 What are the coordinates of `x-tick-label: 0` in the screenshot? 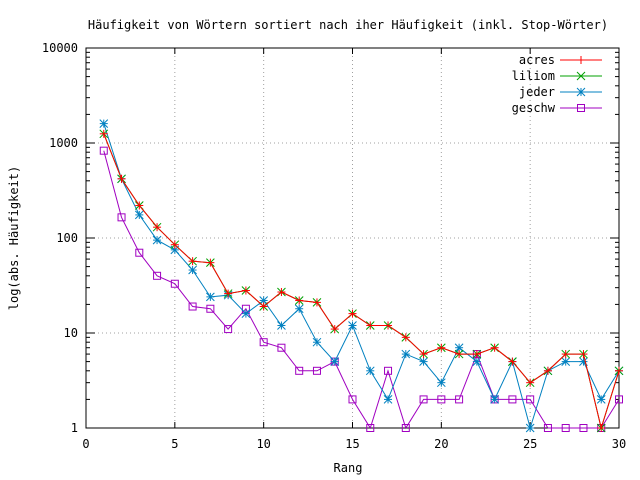 It's located at (85, 444).